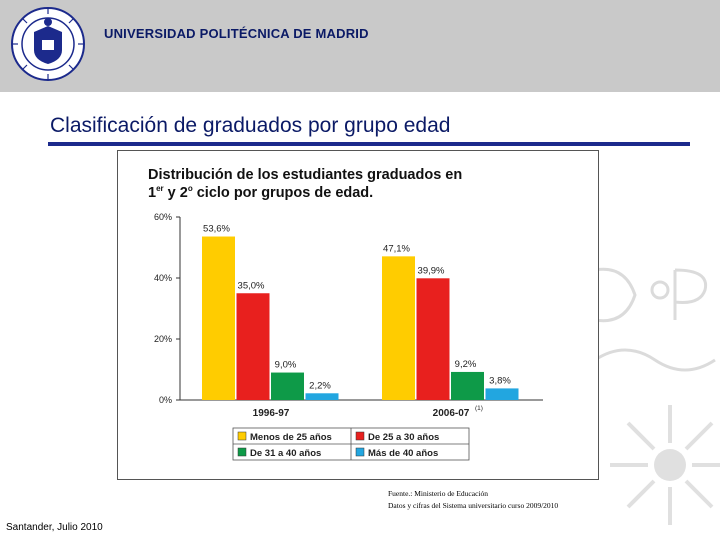  I want to click on bar-value-label: 53,6%, so click(216, 229).